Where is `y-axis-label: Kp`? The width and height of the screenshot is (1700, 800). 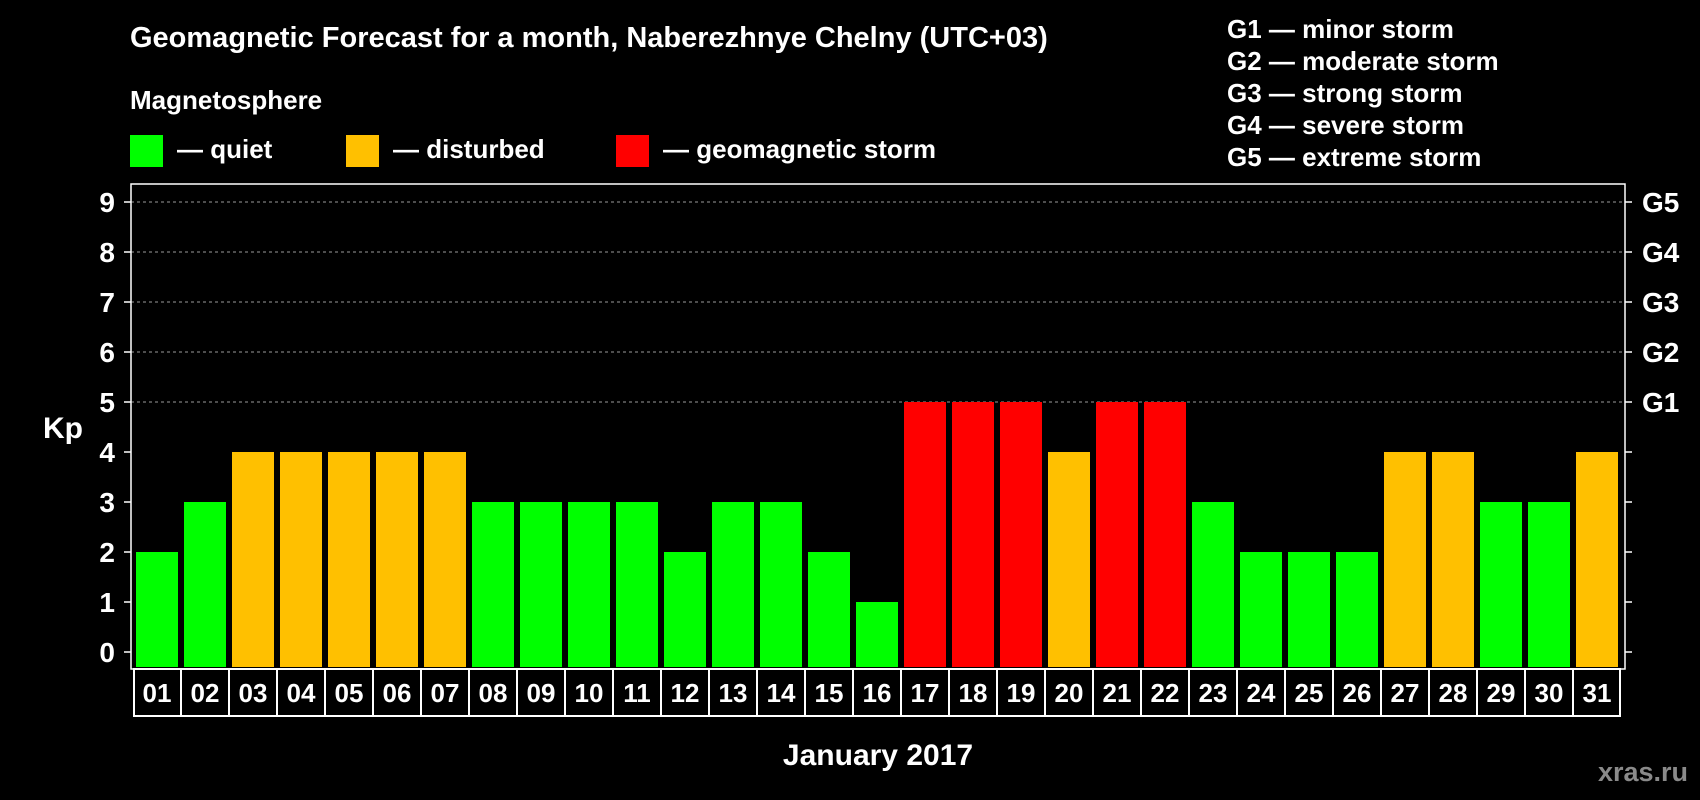
y-axis-label: Kp is located at coordinates (63, 428).